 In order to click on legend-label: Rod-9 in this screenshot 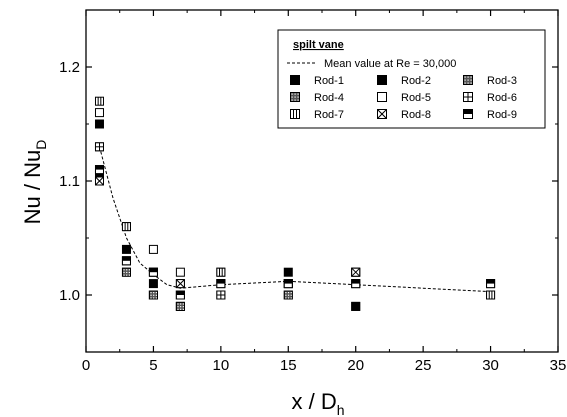, I will do `click(502, 115)`.